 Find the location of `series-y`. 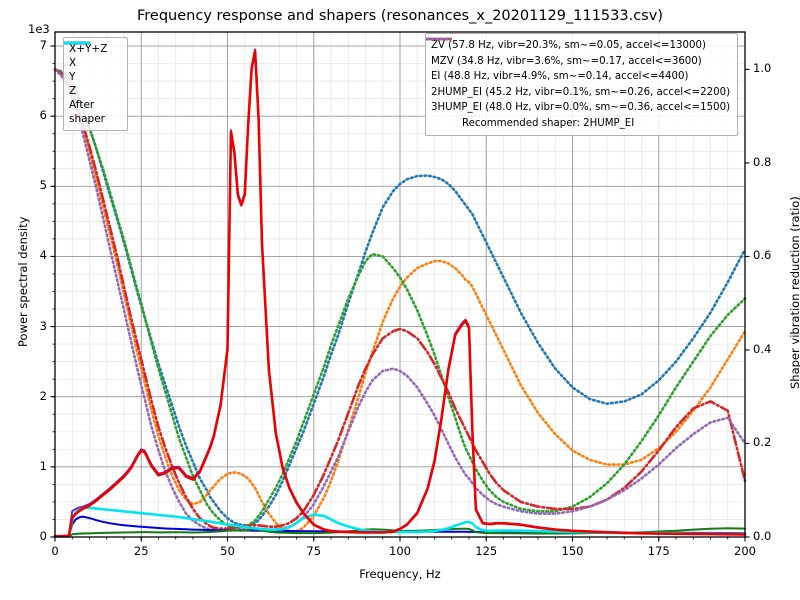

series-y is located at coordinates (400, 532).